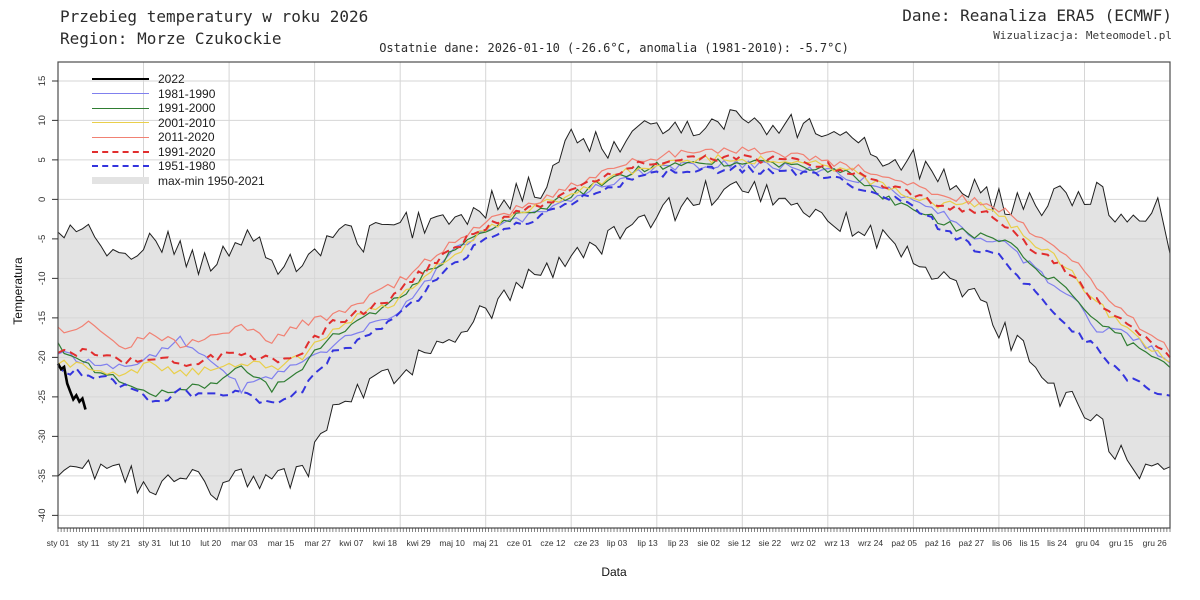  I want to click on legend-item: 1991-2020, so click(178, 152).